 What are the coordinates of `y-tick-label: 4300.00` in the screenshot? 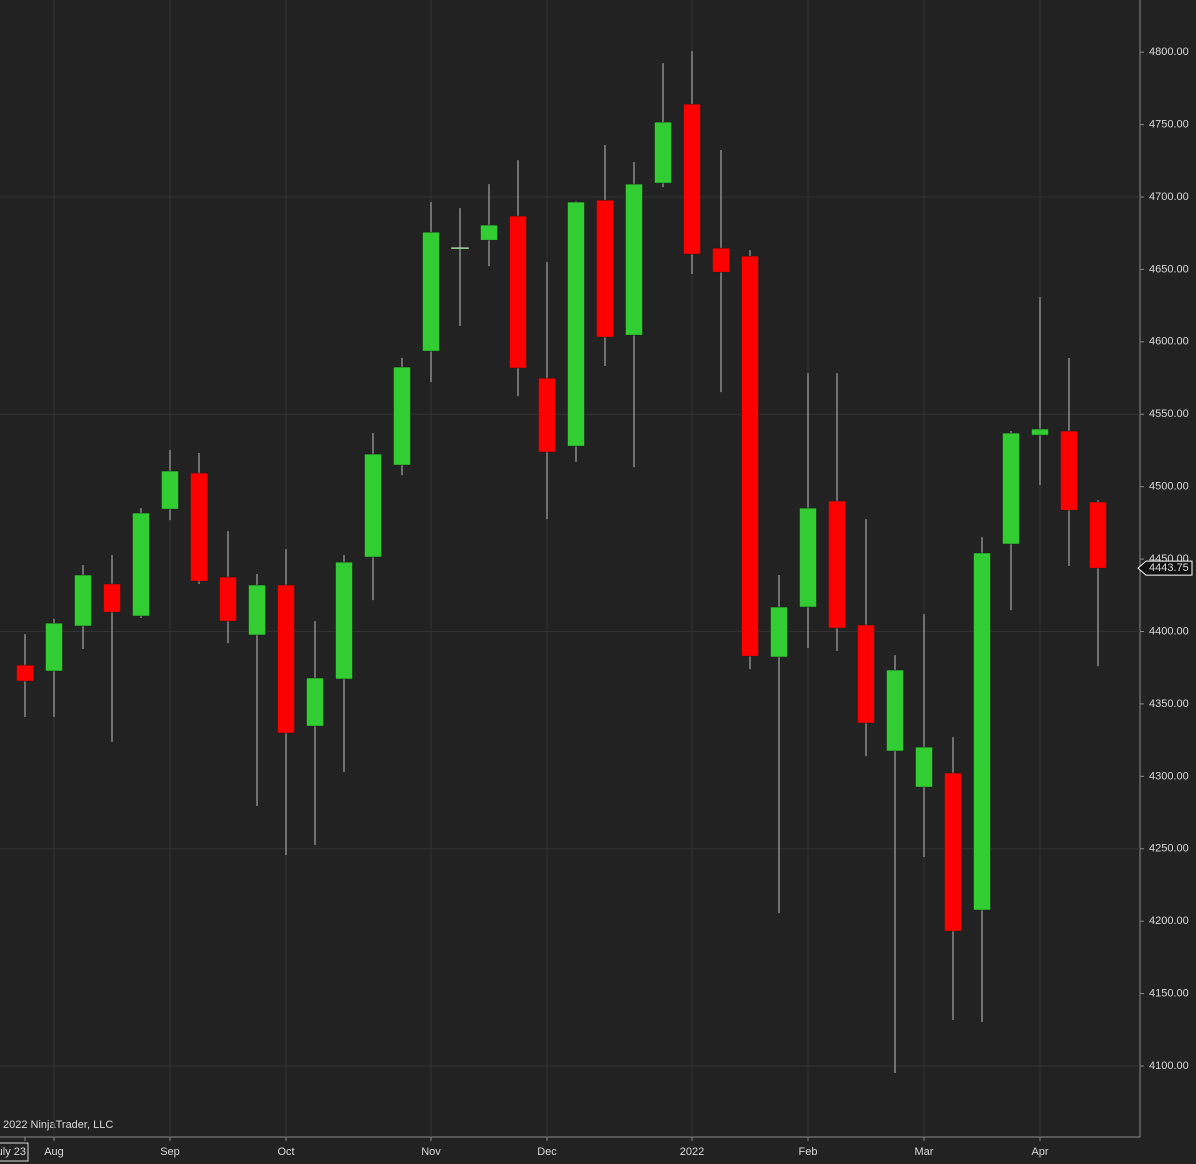 It's located at (1169, 776).